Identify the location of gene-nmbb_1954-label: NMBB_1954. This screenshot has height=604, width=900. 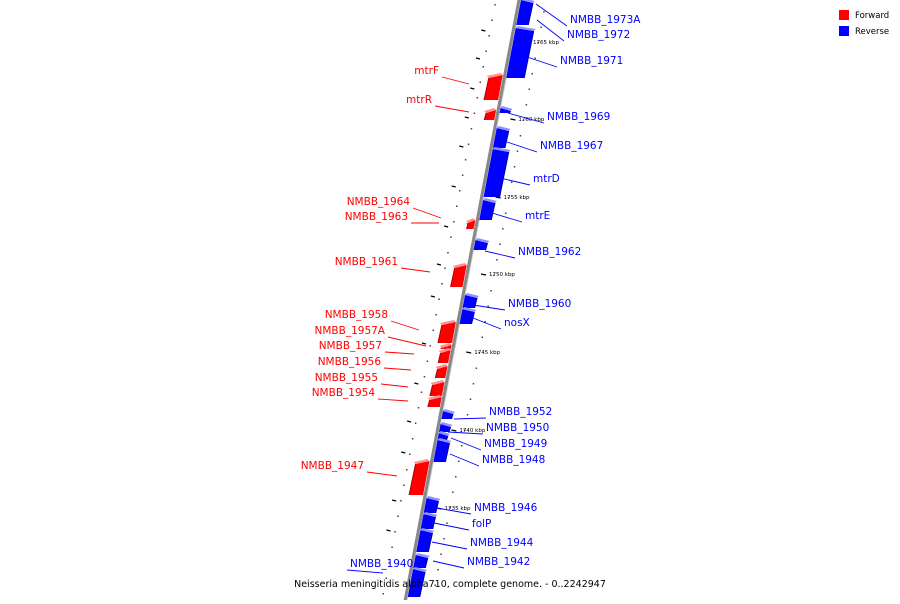
(344, 393).